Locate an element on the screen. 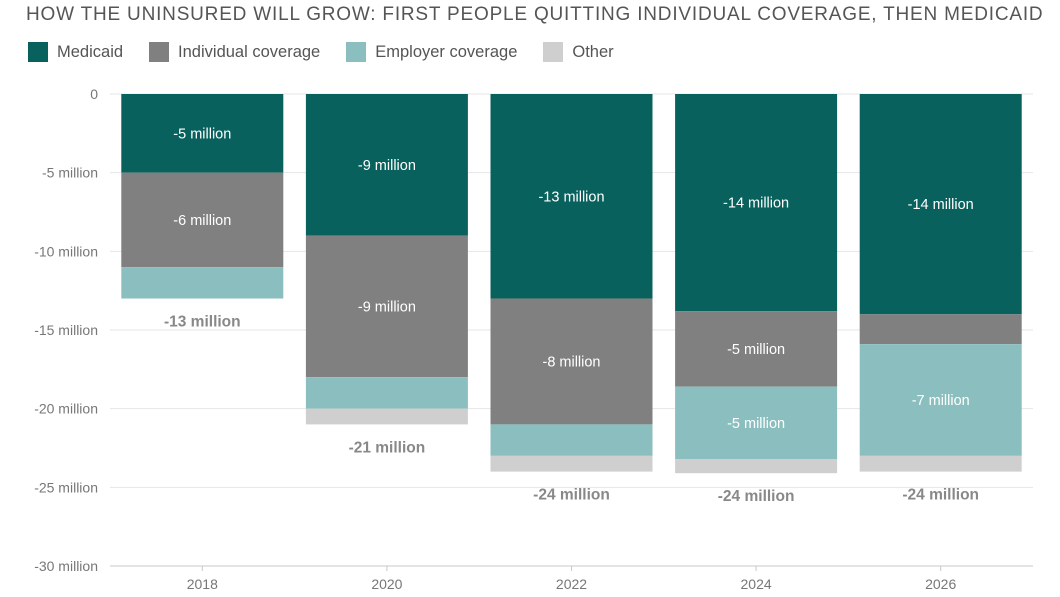  y-tick-label: -5 million is located at coordinates (70, 173).